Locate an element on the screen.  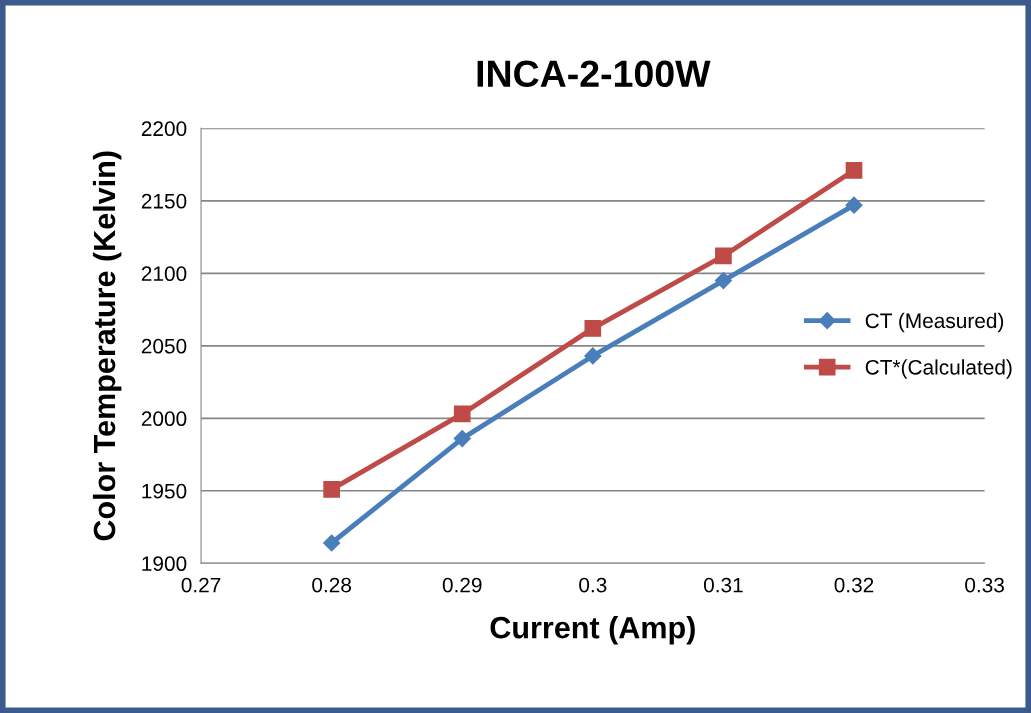
y-tick-label: 1900 is located at coordinates (164, 564).